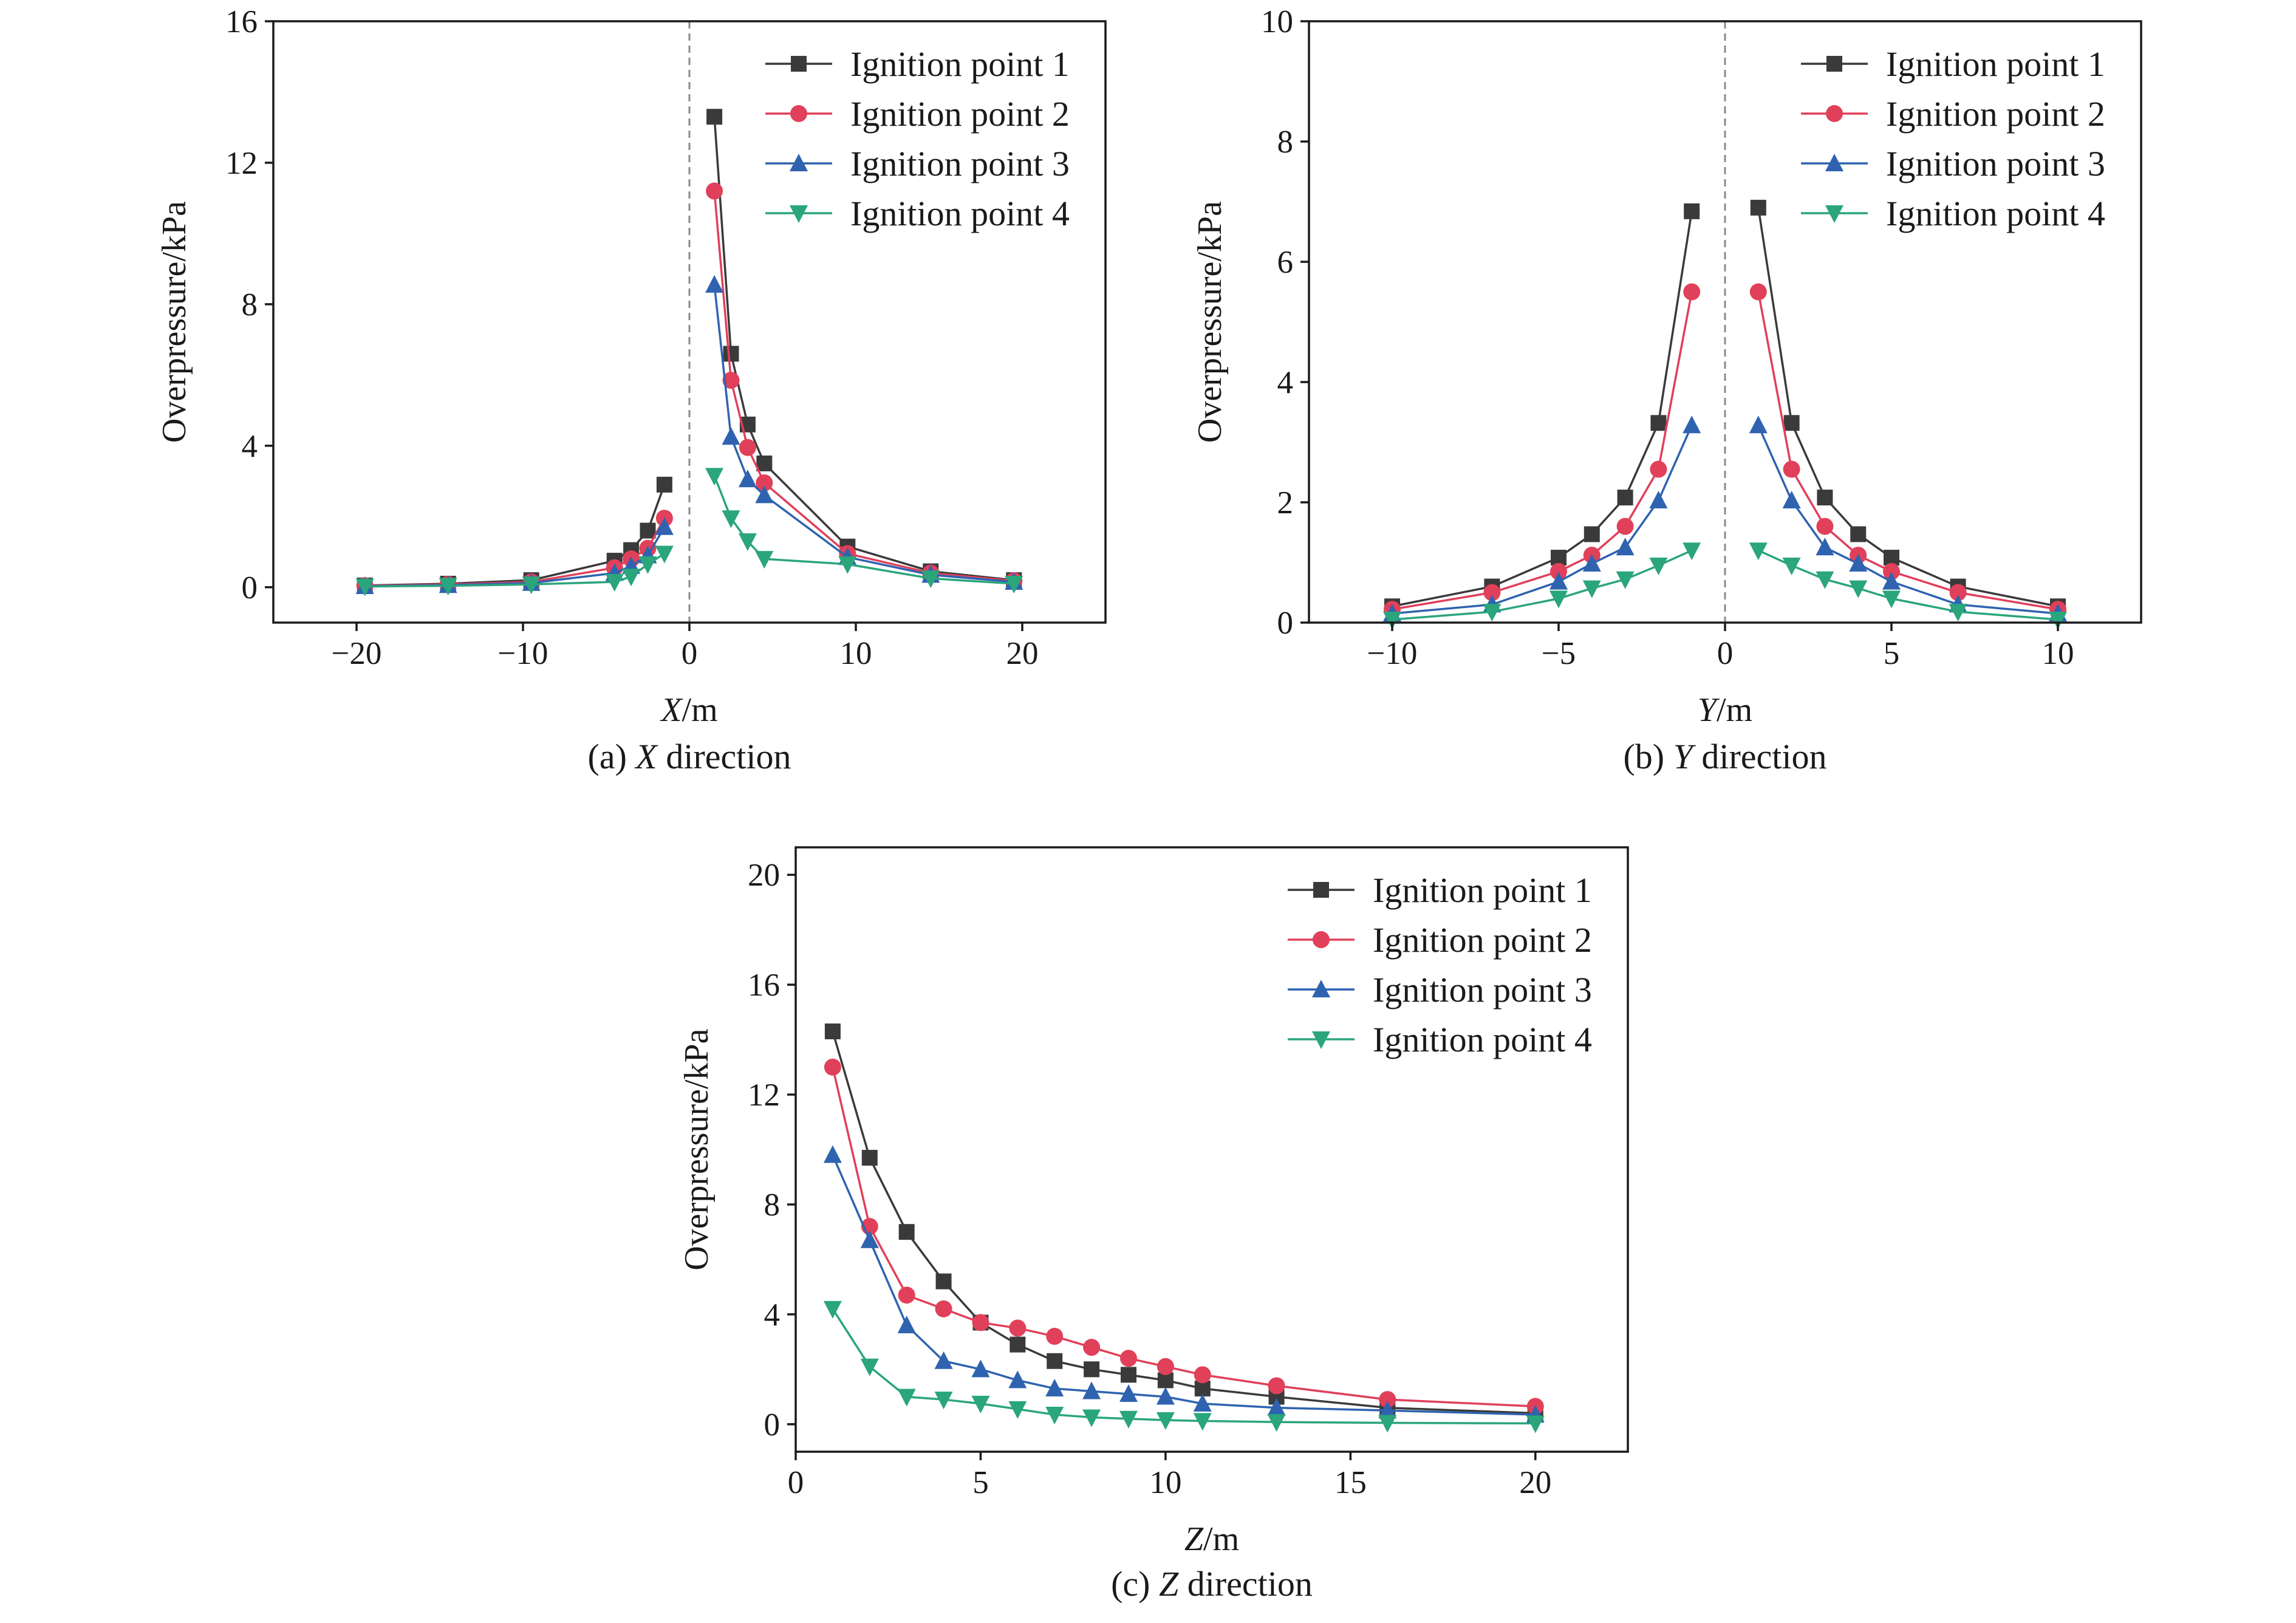 The width and height of the screenshot is (2296, 1623). I want to click on series-4-line, so click(863, 530).